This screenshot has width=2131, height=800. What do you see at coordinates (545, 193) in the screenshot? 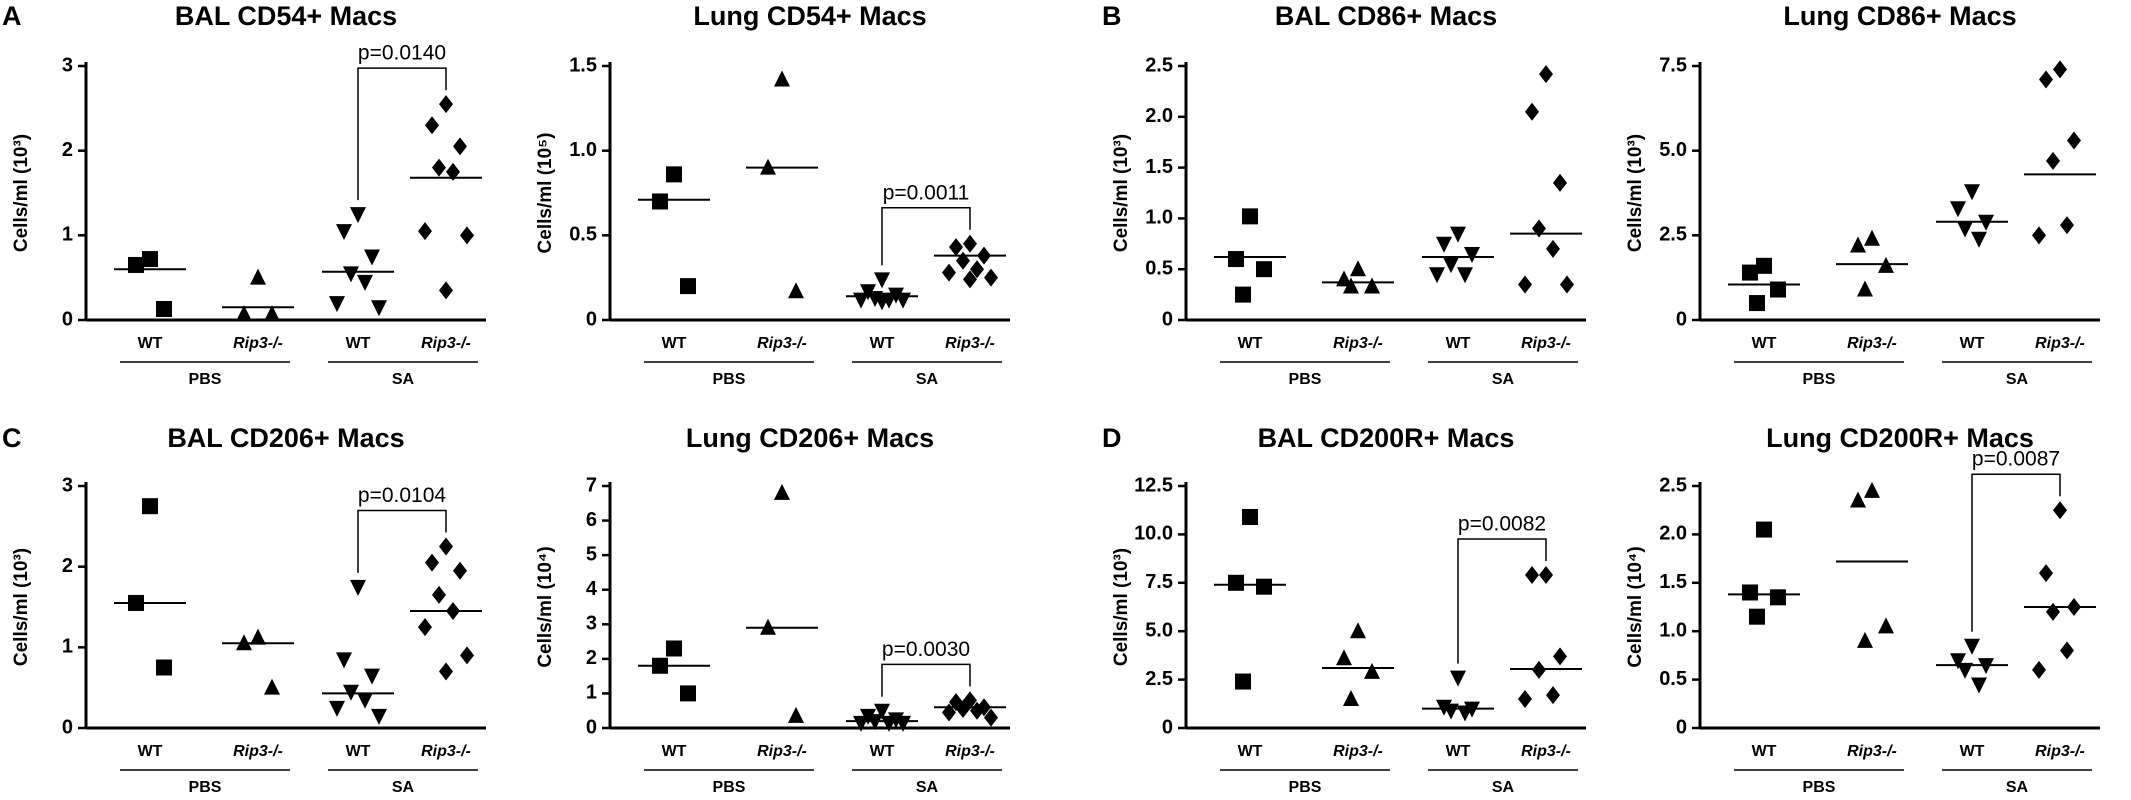
I see `y-axis-label: Cells/ml (10⁵)` at bounding box center [545, 193].